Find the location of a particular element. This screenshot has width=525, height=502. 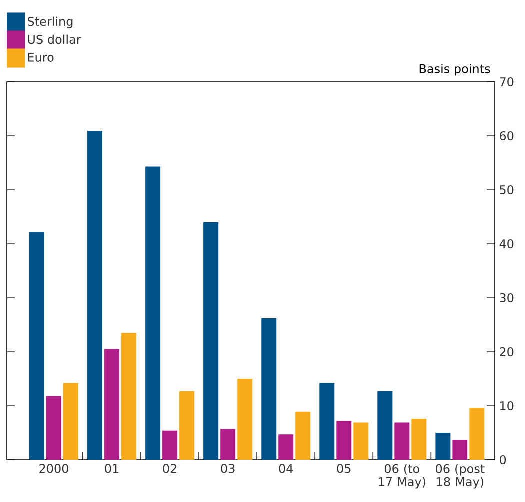

legend-label: US dollar is located at coordinates (55, 39).